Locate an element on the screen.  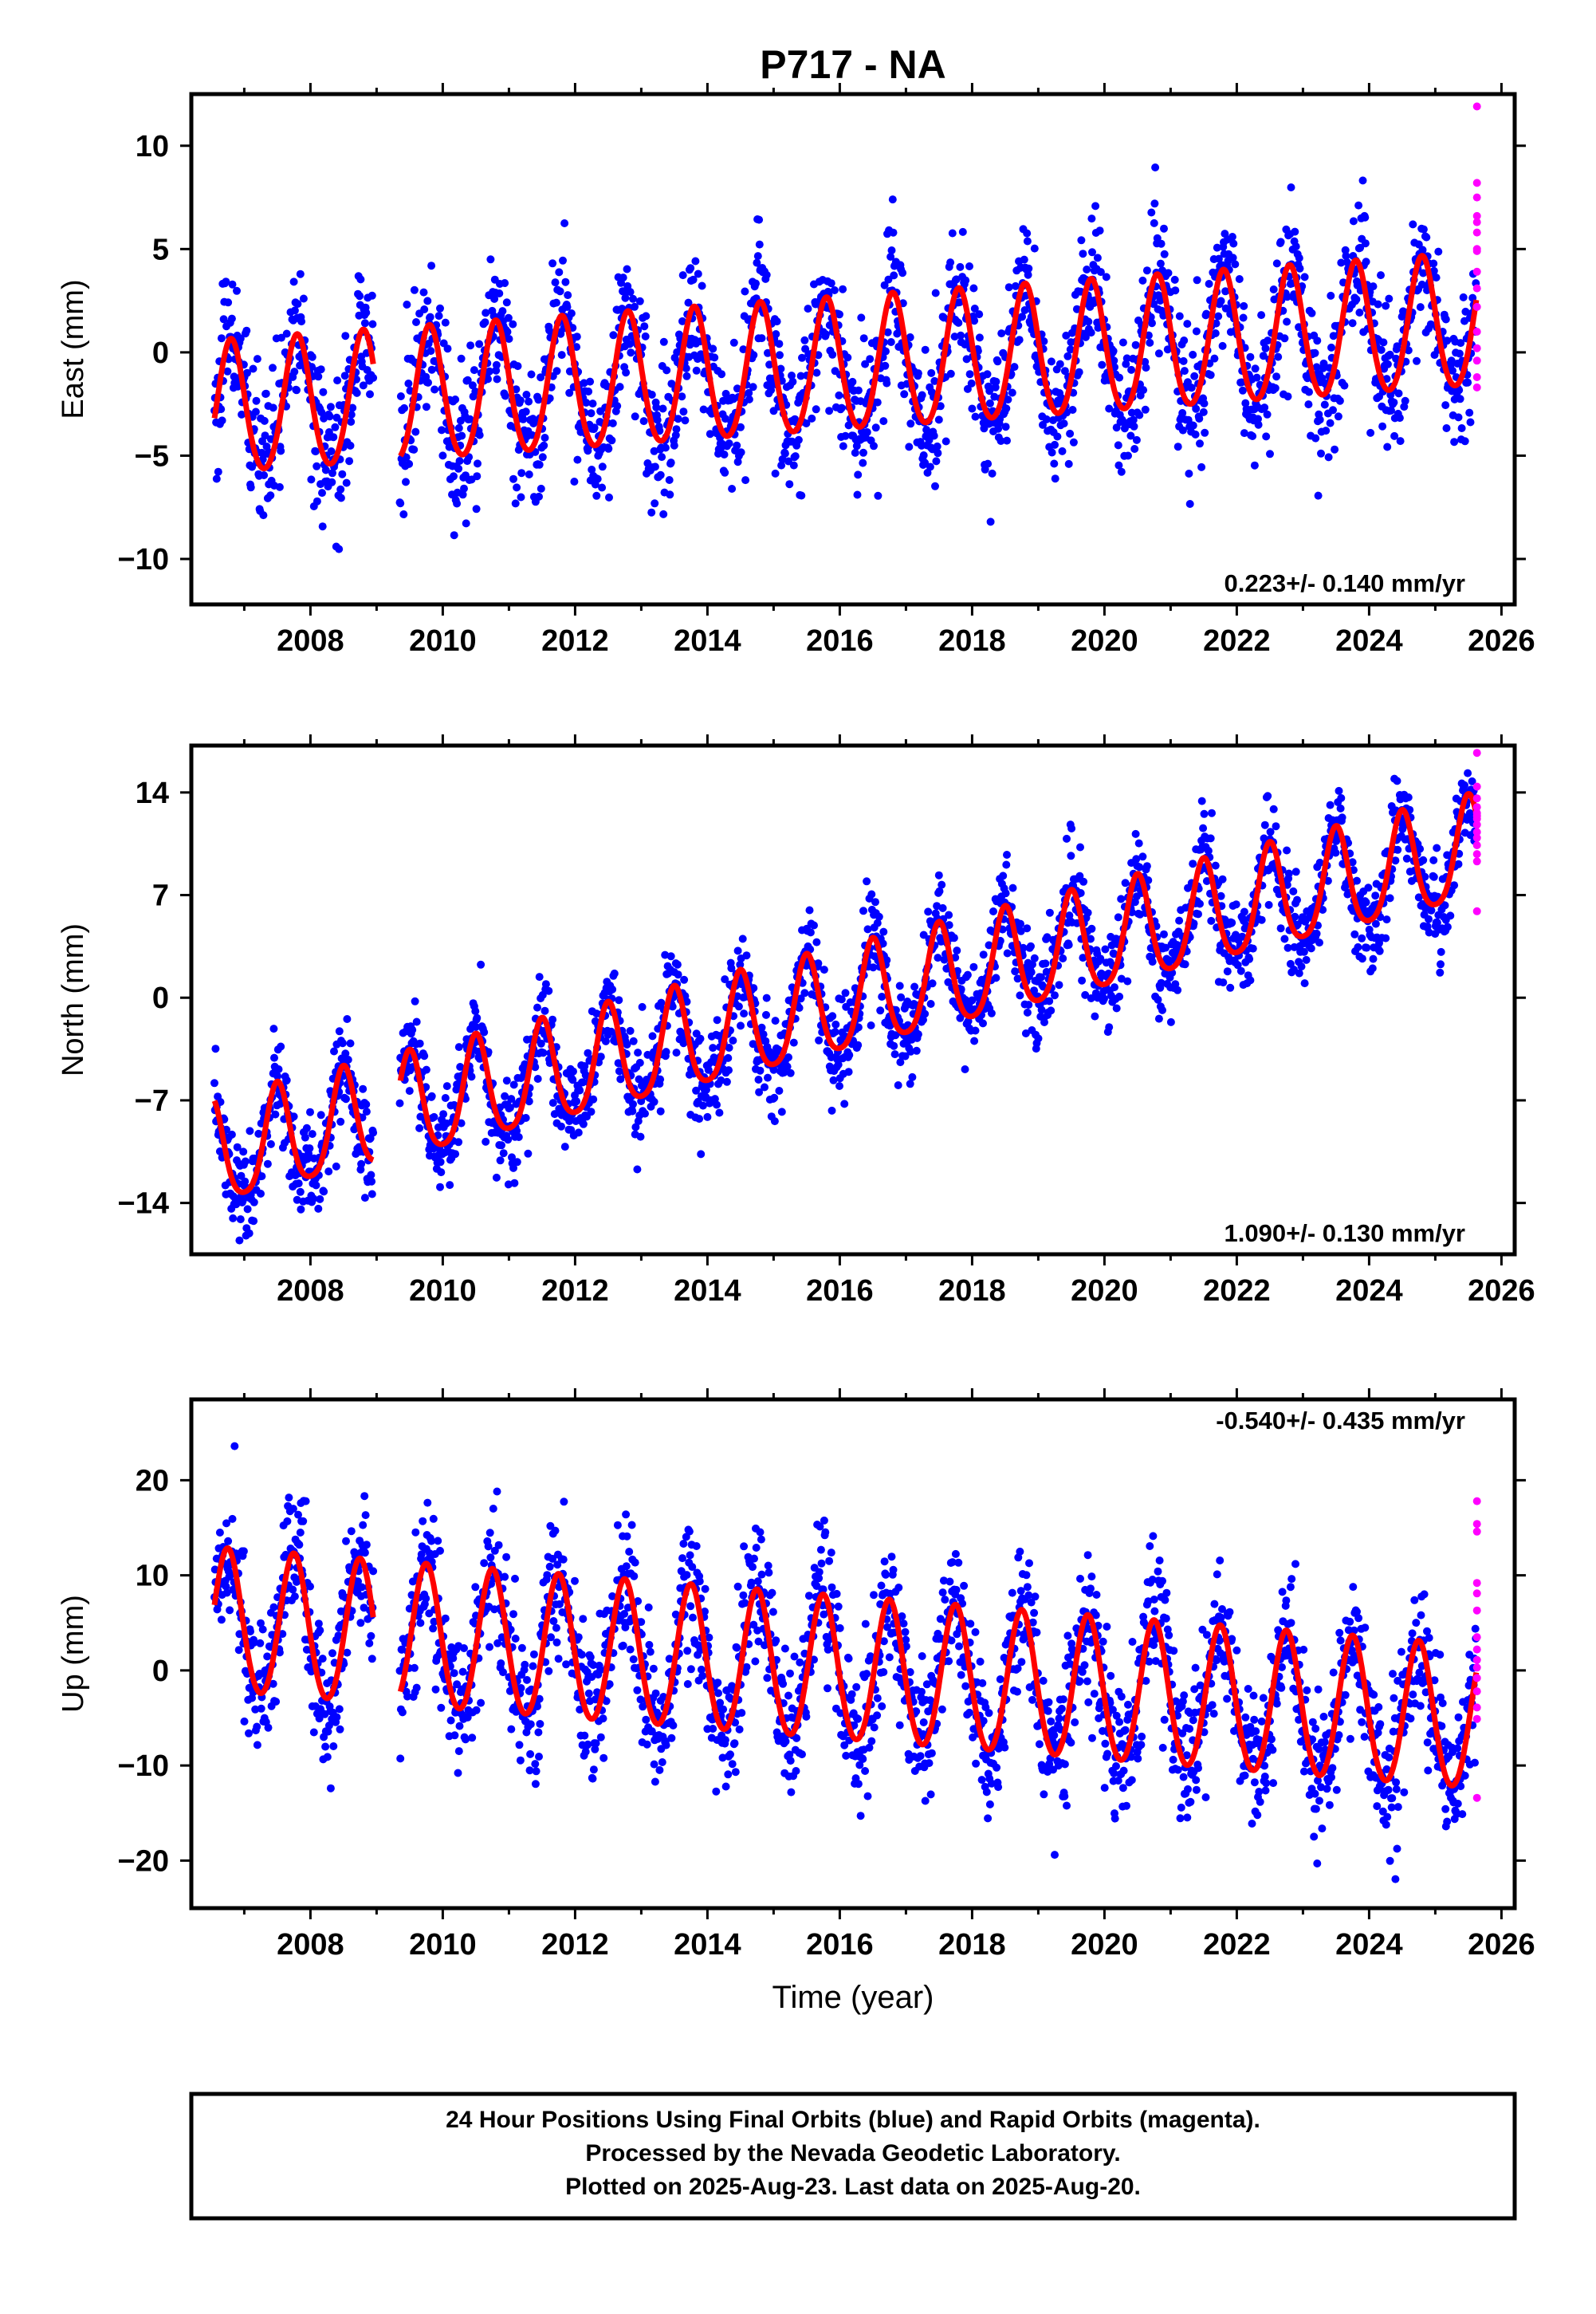
x-tick-label: 2012 is located at coordinates (575, 641).